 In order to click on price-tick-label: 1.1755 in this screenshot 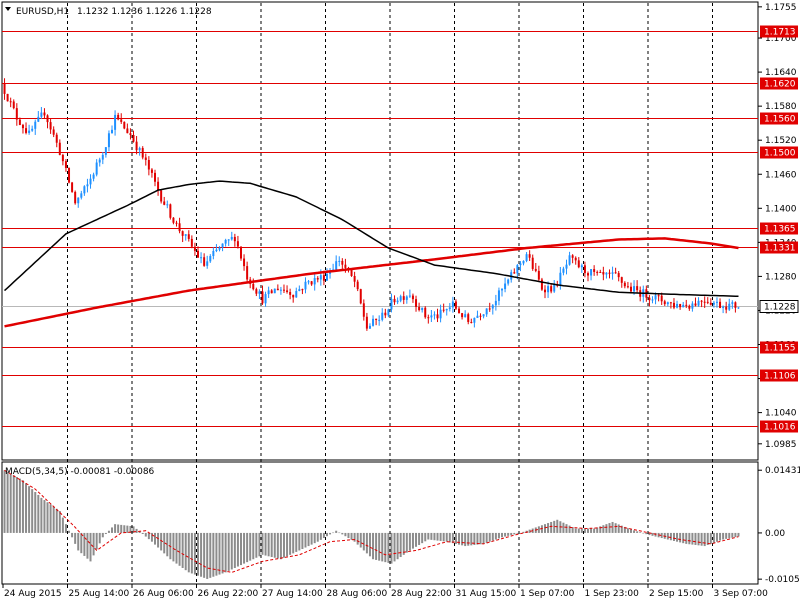, I will do `click(781, 8)`.